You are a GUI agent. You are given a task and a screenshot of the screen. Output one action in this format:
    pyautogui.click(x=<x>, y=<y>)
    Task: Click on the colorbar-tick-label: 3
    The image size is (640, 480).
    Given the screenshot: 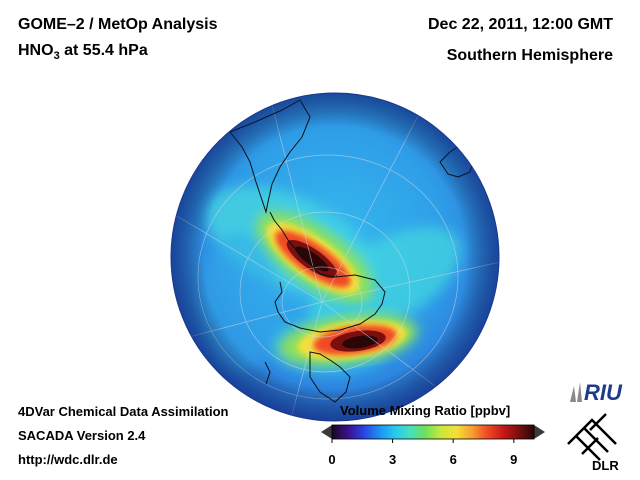 What is the action you would take?
    pyautogui.click(x=392, y=459)
    